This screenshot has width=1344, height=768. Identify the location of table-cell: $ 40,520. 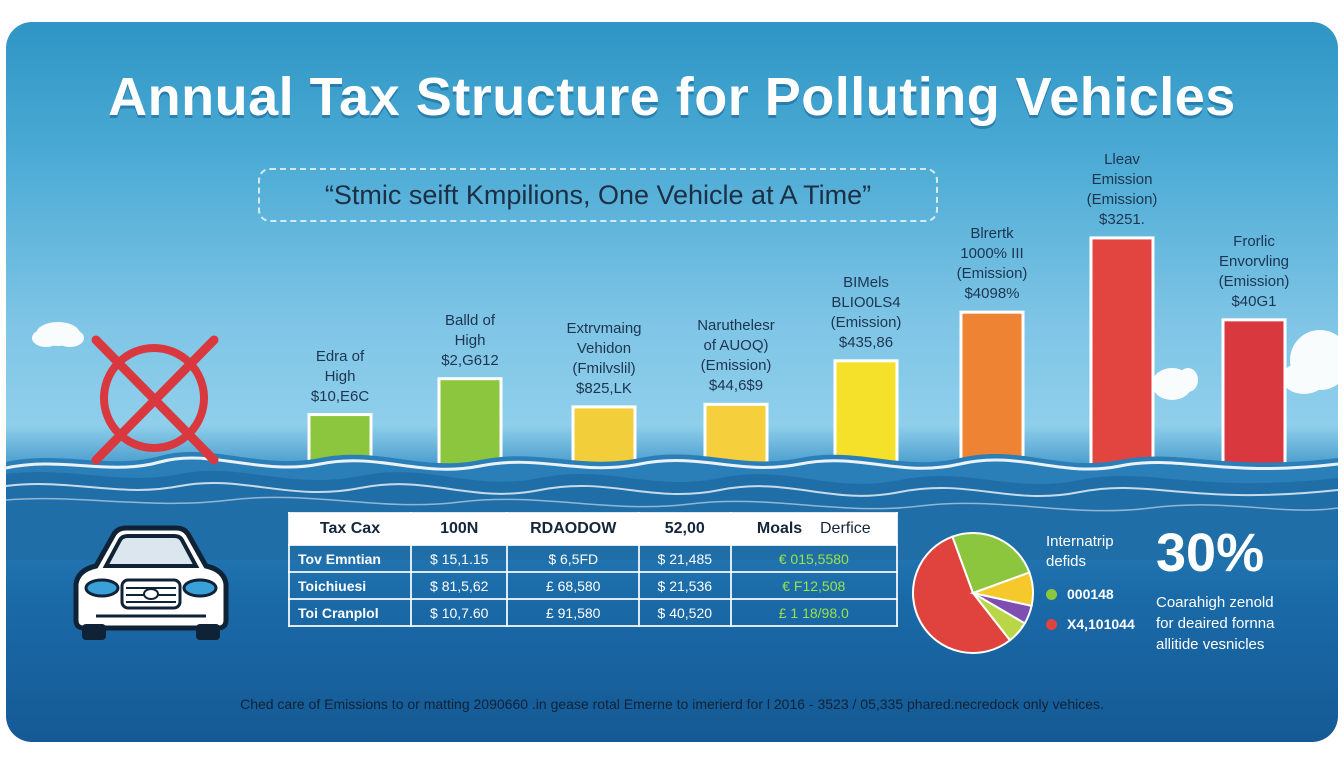
(685, 612).